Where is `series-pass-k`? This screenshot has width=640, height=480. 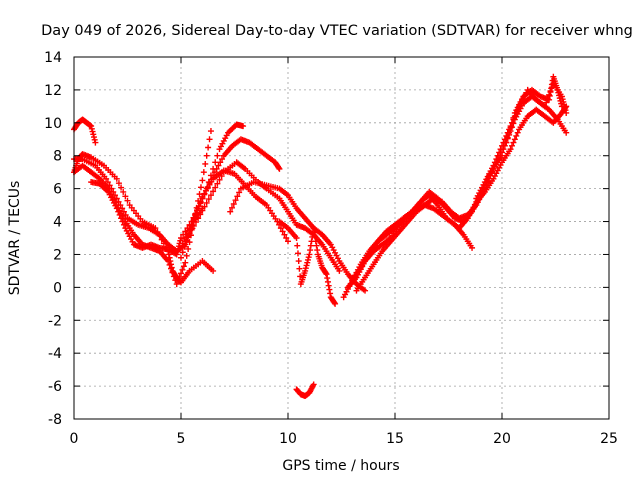 series-pass-k is located at coordinates (305, 390).